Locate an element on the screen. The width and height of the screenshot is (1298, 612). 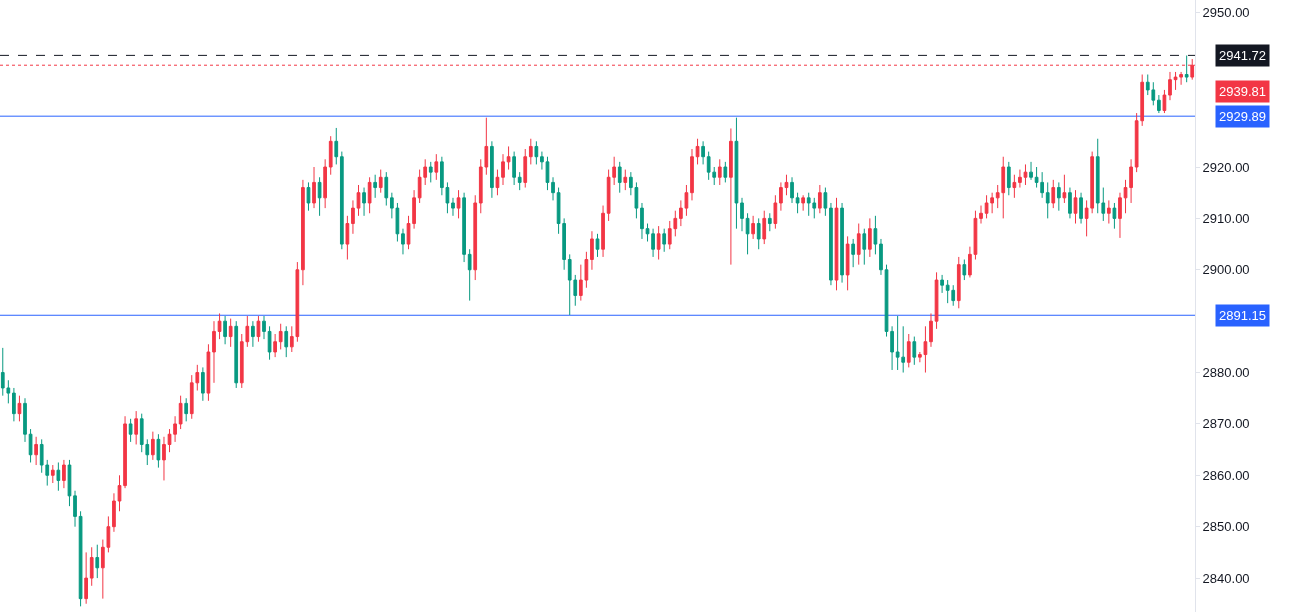
y-tick-label: 2880.00 is located at coordinates (1226, 373).